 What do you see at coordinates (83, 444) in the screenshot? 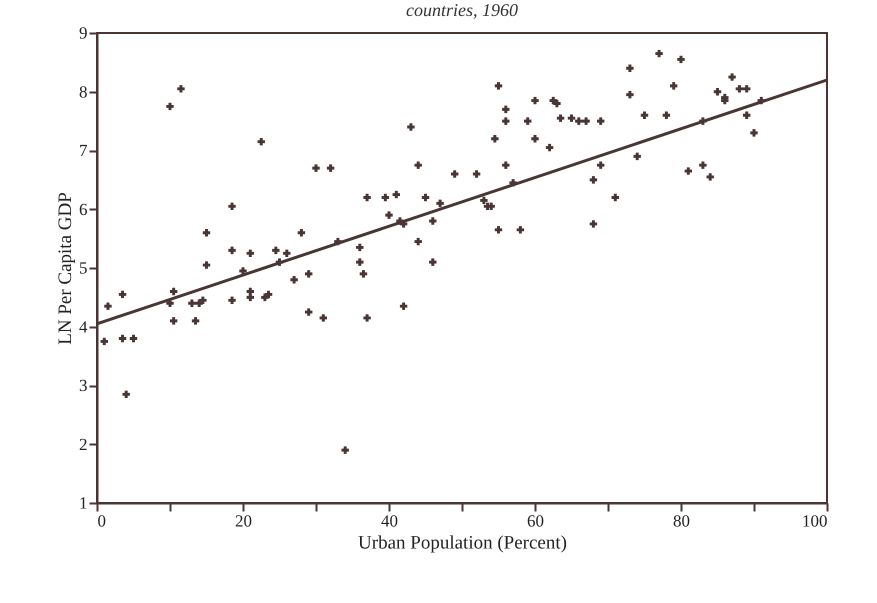
I see `y-tick-label: 2` at bounding box center [83, 444].